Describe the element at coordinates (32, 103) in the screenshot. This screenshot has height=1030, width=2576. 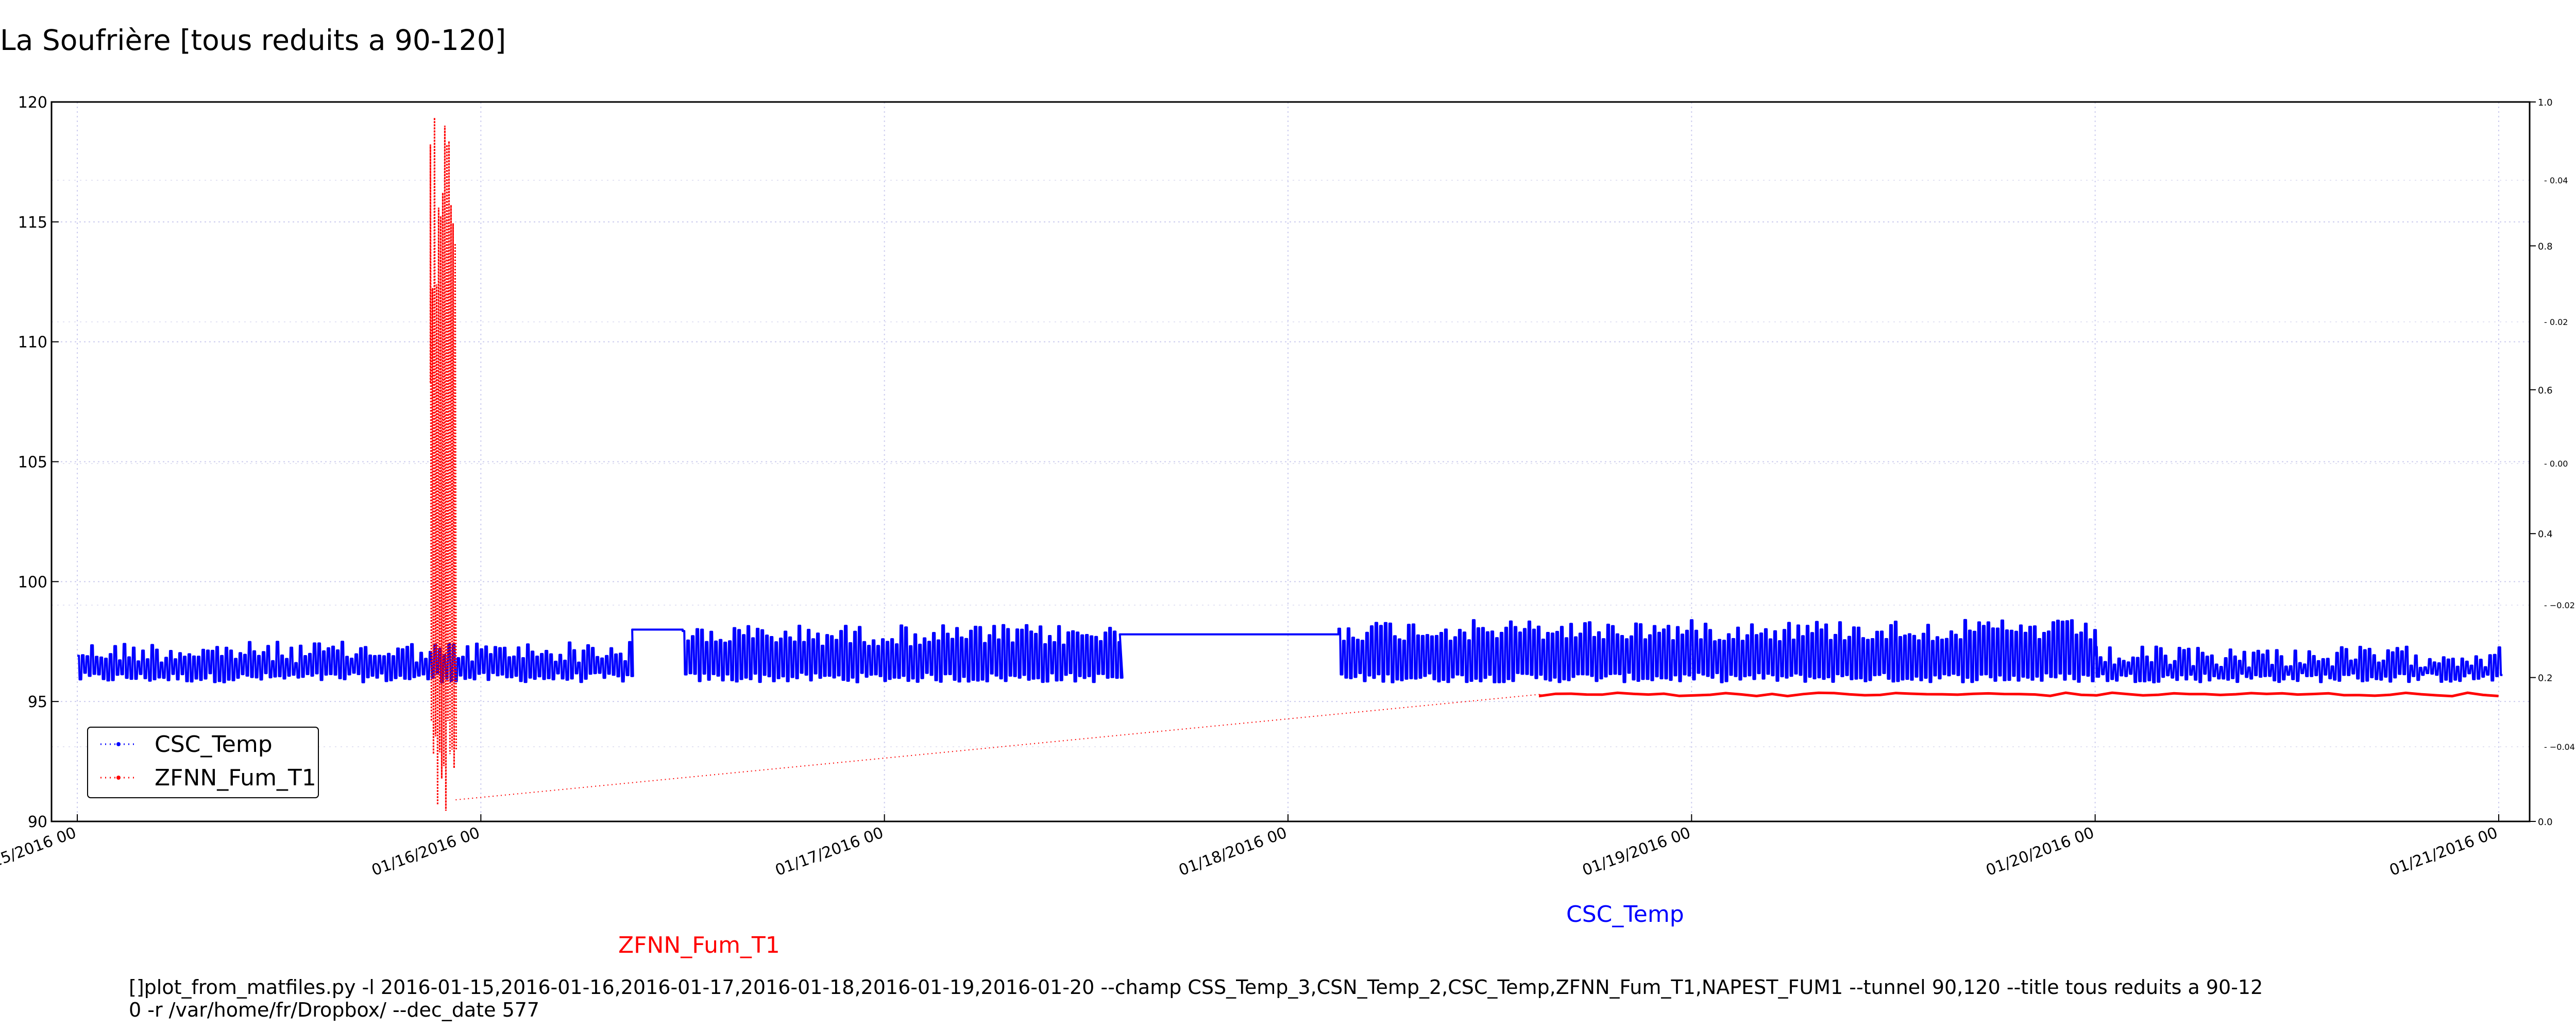
I see `y-tick-label: 120` at that location.